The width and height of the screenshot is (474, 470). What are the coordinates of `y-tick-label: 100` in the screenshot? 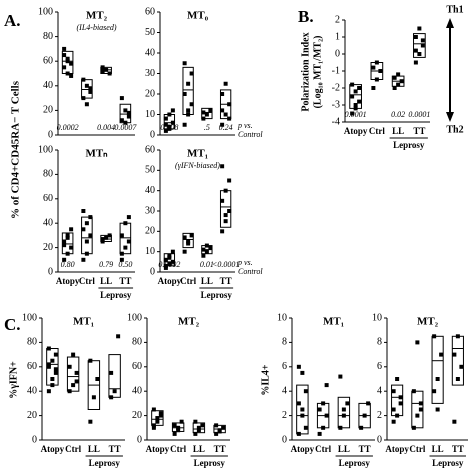 It's located at (29, 317).